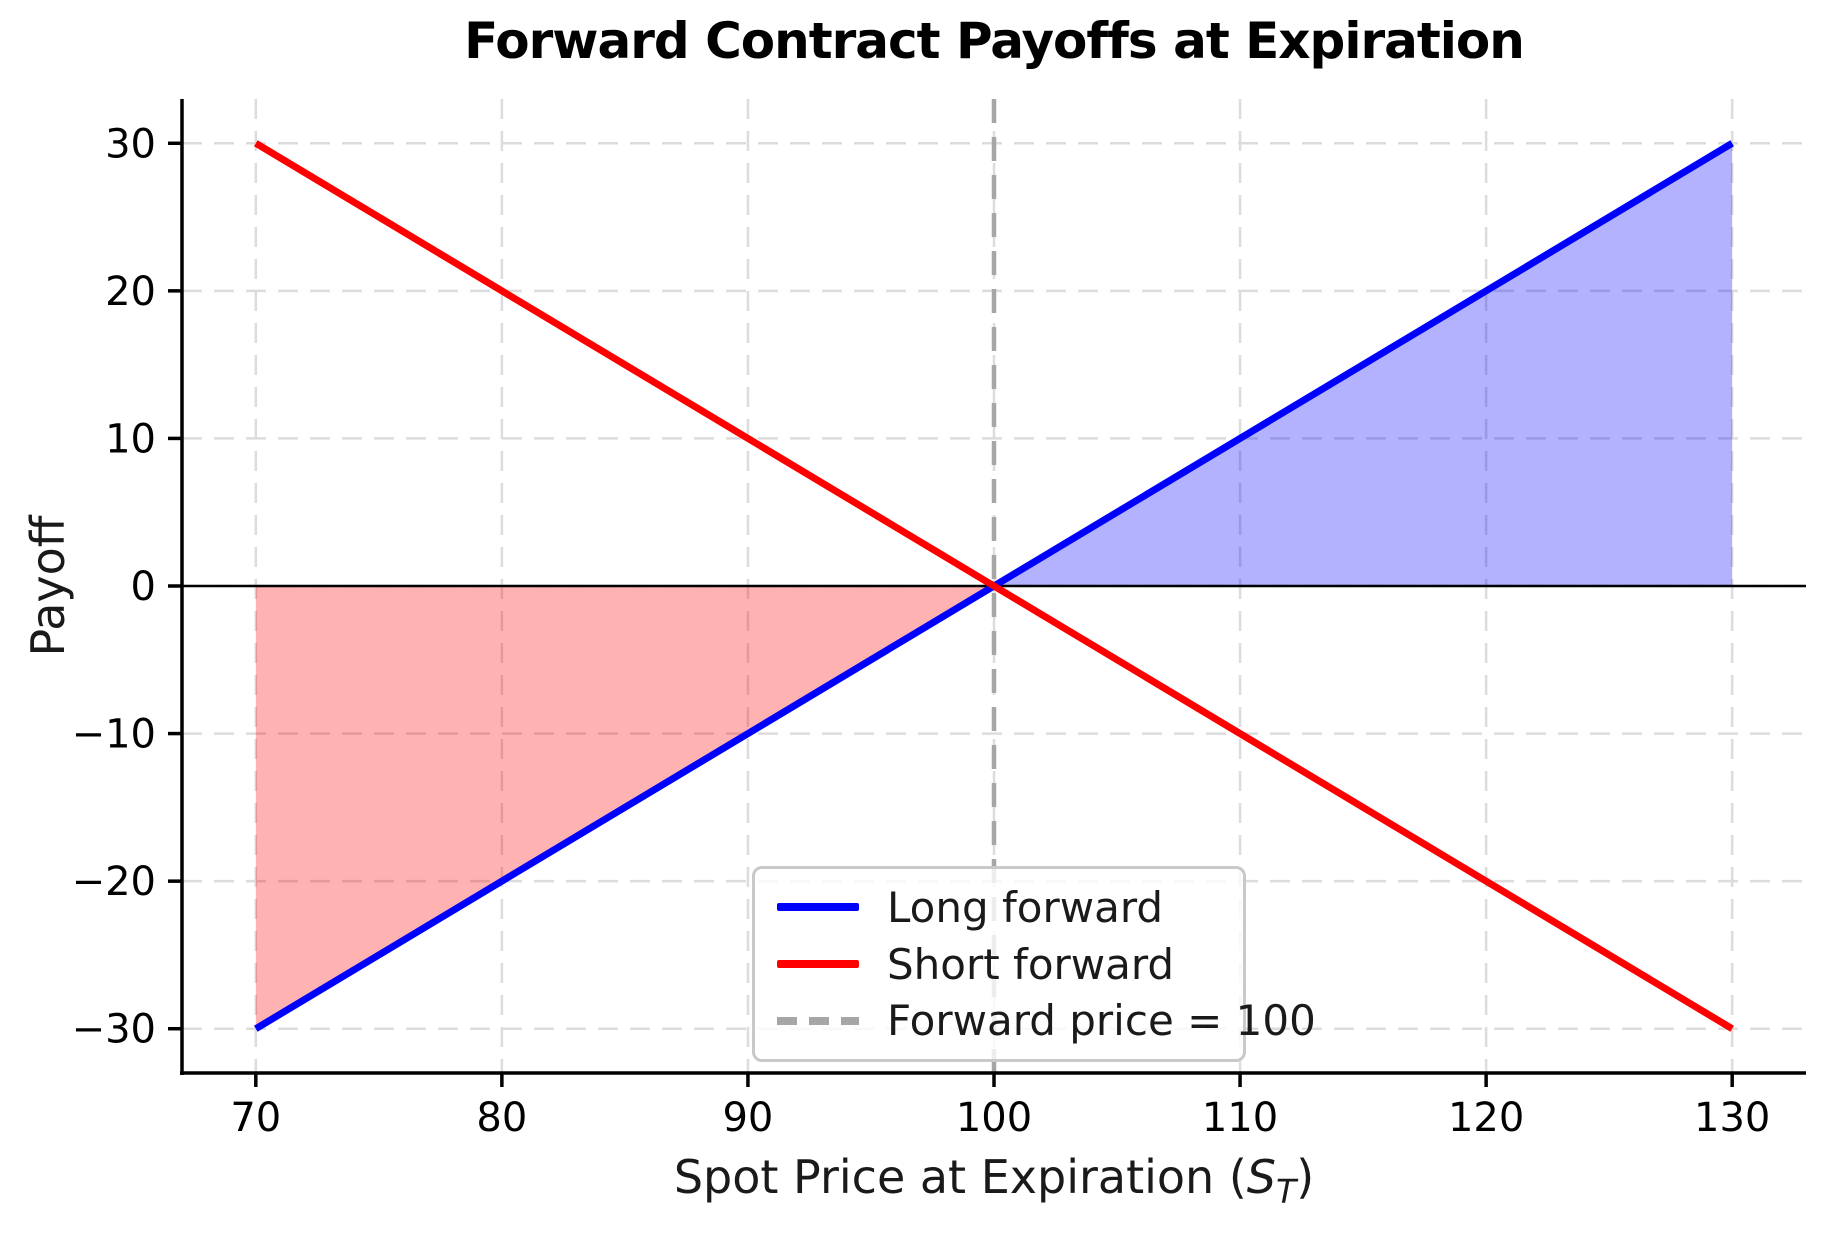 The image size is (1834, 1234). What do you see at coordinates (114, 882) in the screenshot?
I see `y-tick-label: −20` at bounding box center [114, 882].